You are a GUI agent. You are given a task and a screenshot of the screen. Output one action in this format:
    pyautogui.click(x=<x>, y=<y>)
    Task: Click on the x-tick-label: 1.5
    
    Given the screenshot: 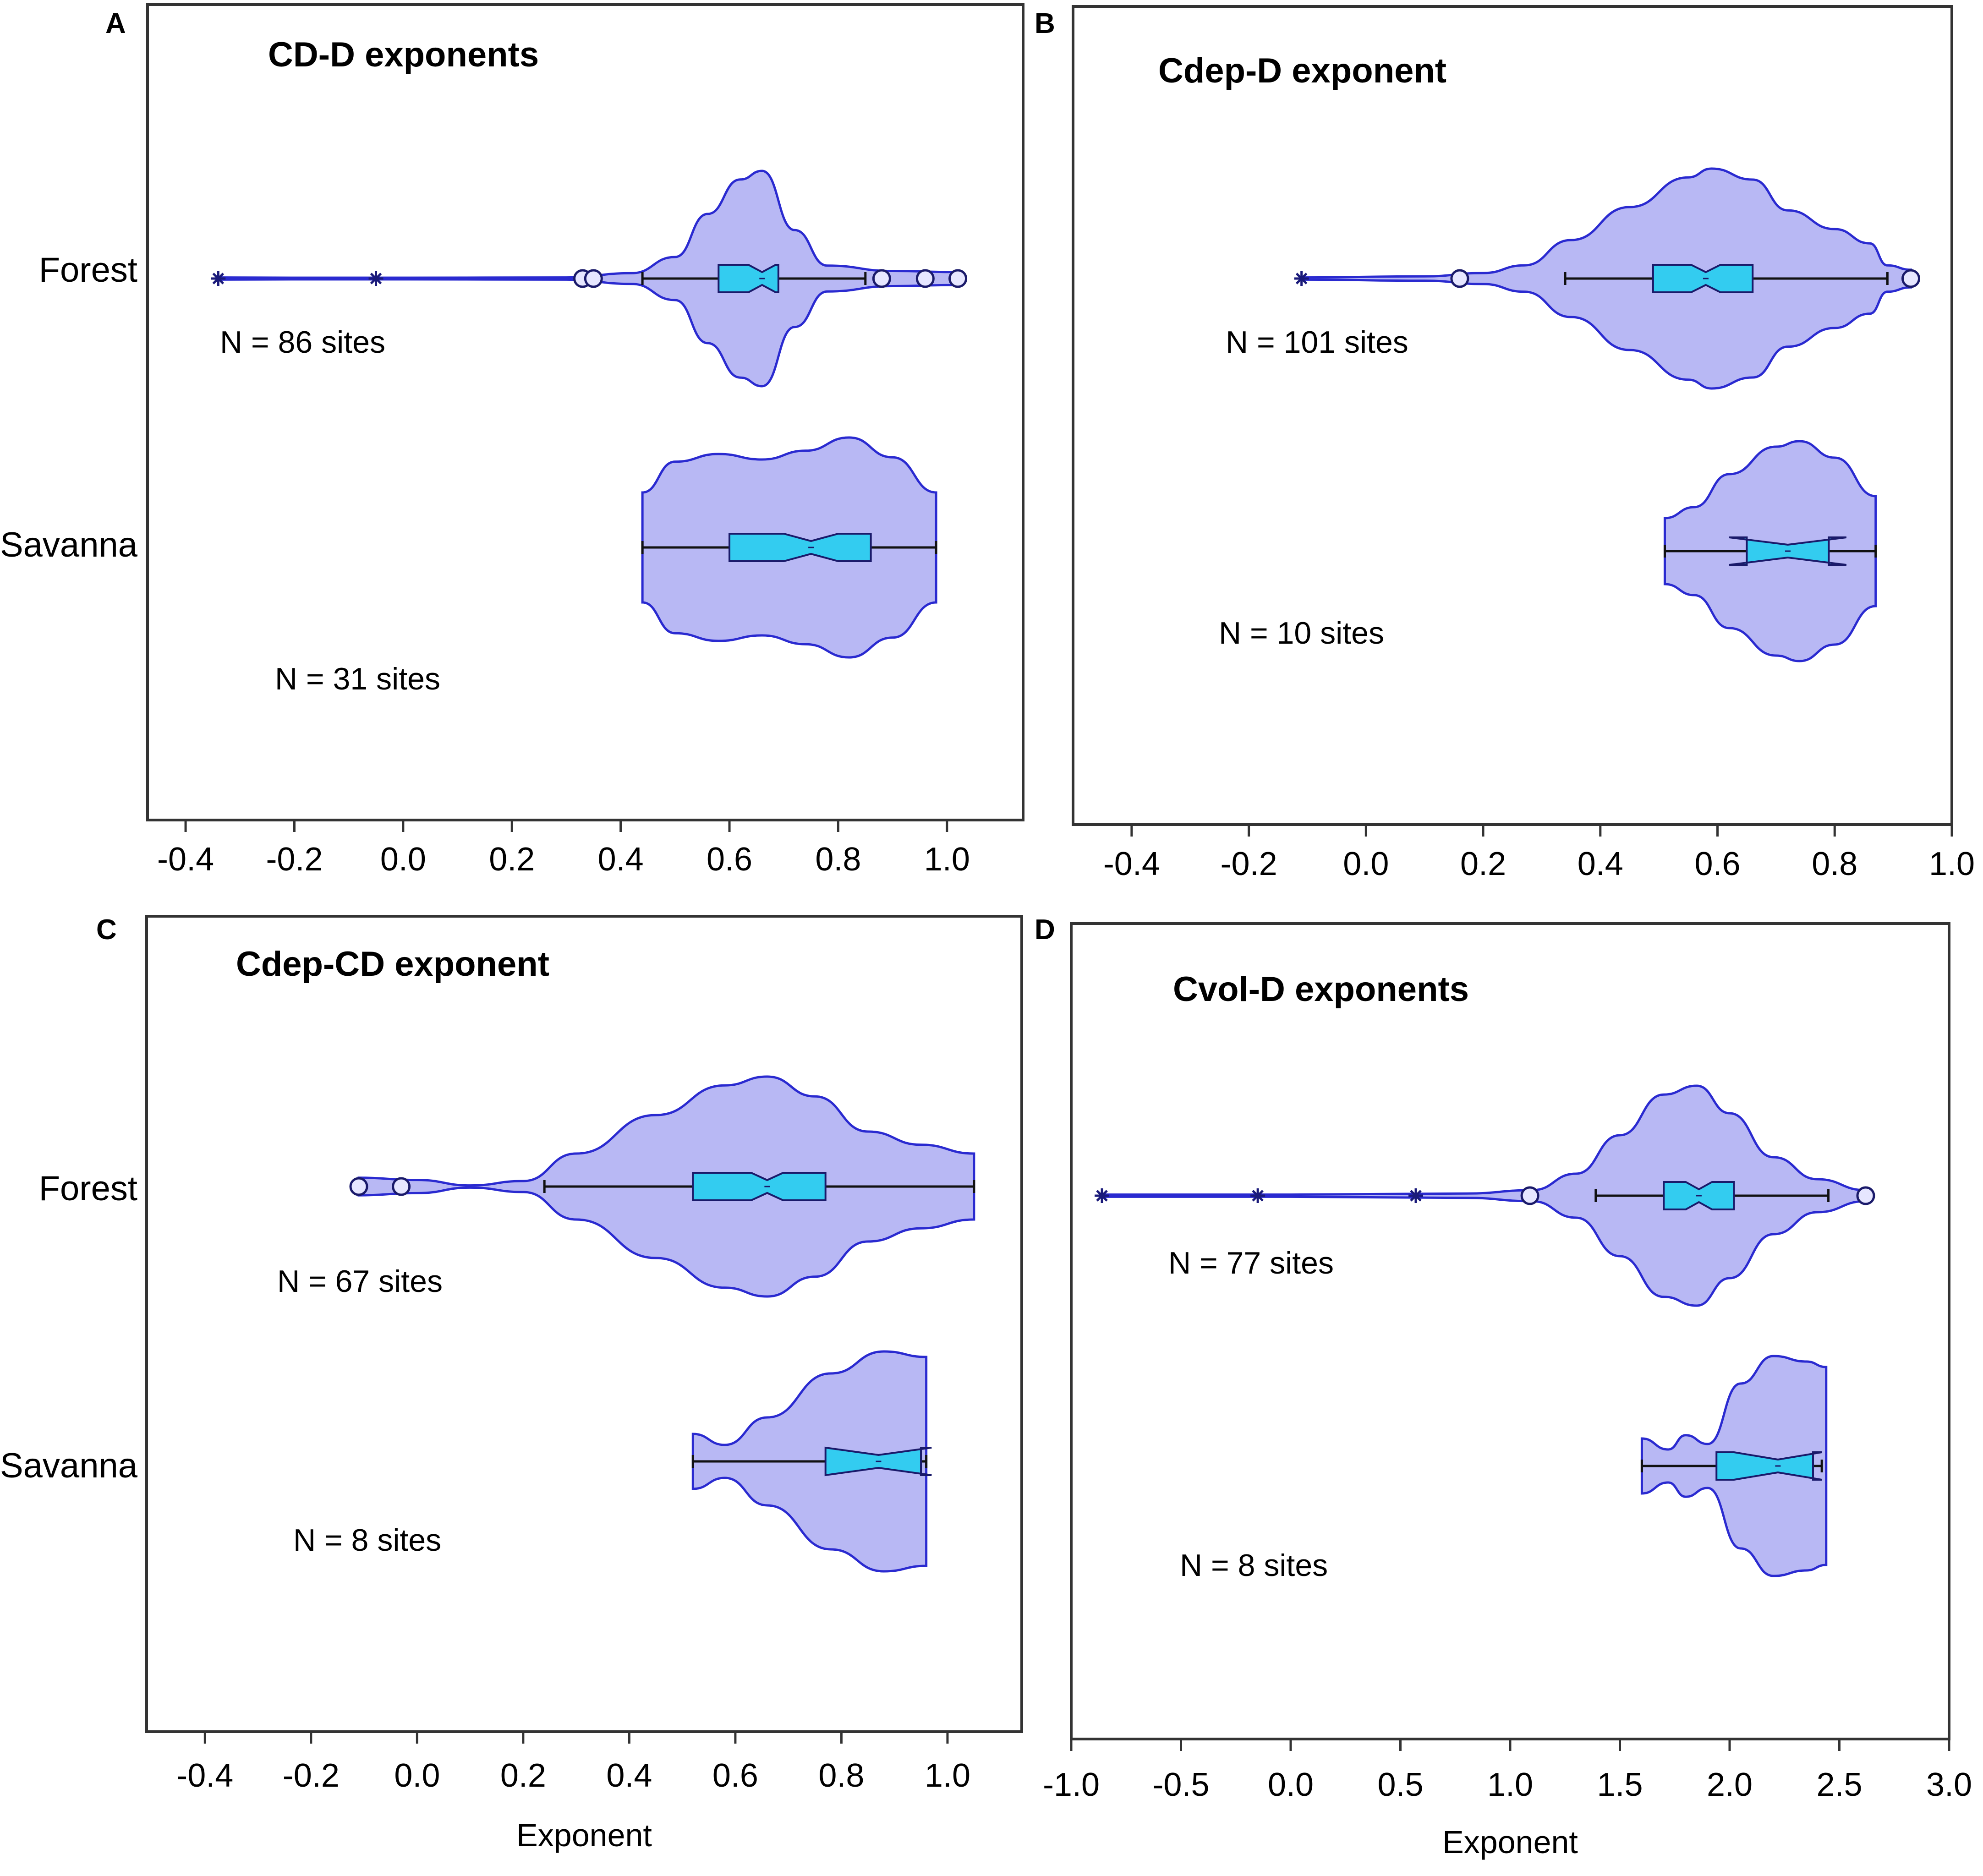 What is the action you would take?
    pyautogui.click(x=1620, y=1785)
    